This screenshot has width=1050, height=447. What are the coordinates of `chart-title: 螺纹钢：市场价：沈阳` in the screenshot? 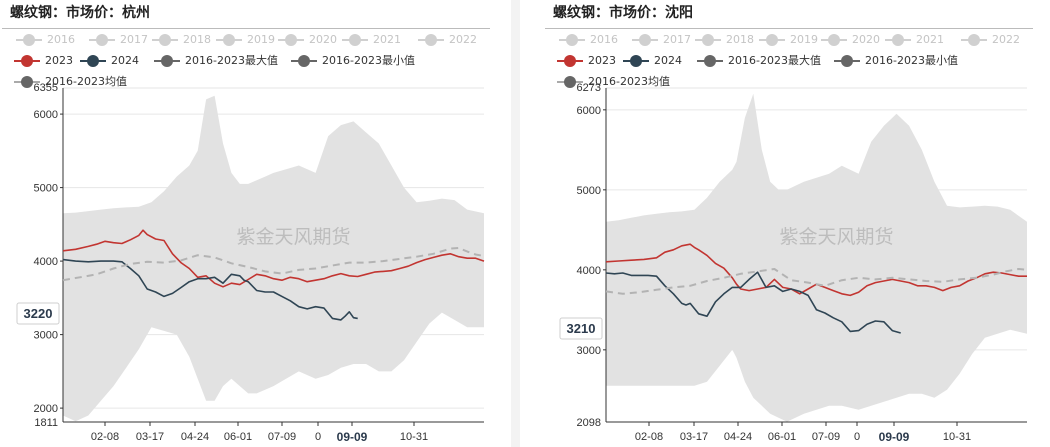 It's located at (623, 13).